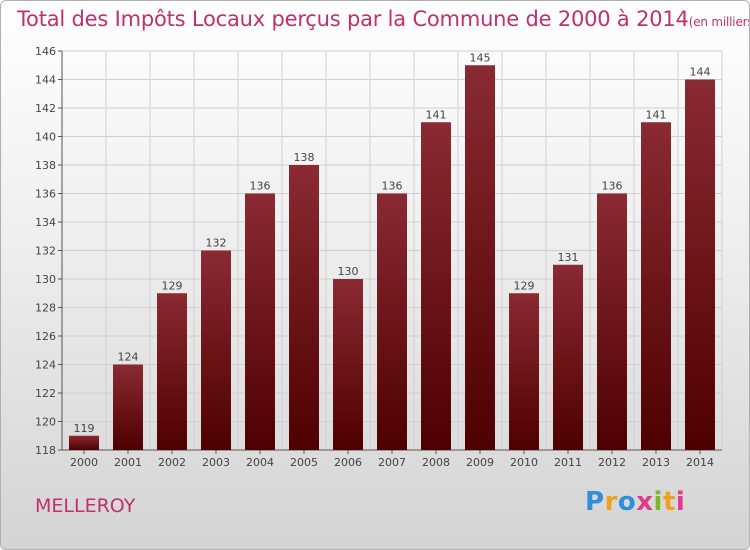 The width and height of the screenshot is (750, 550). Describe the element at coordinates (45, 51) in the screenshot. I see `y-tick-label: 146` at that location.